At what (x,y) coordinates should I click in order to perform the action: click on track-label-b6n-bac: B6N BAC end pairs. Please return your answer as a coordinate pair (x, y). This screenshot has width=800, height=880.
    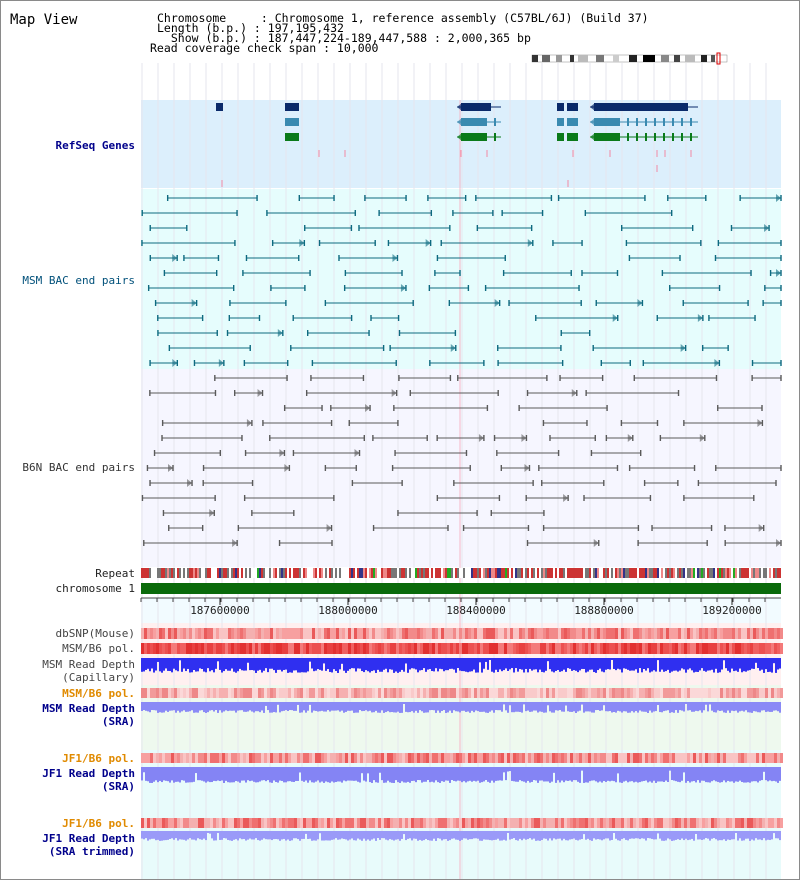
    Looking at the image, I should click on (78, 467).